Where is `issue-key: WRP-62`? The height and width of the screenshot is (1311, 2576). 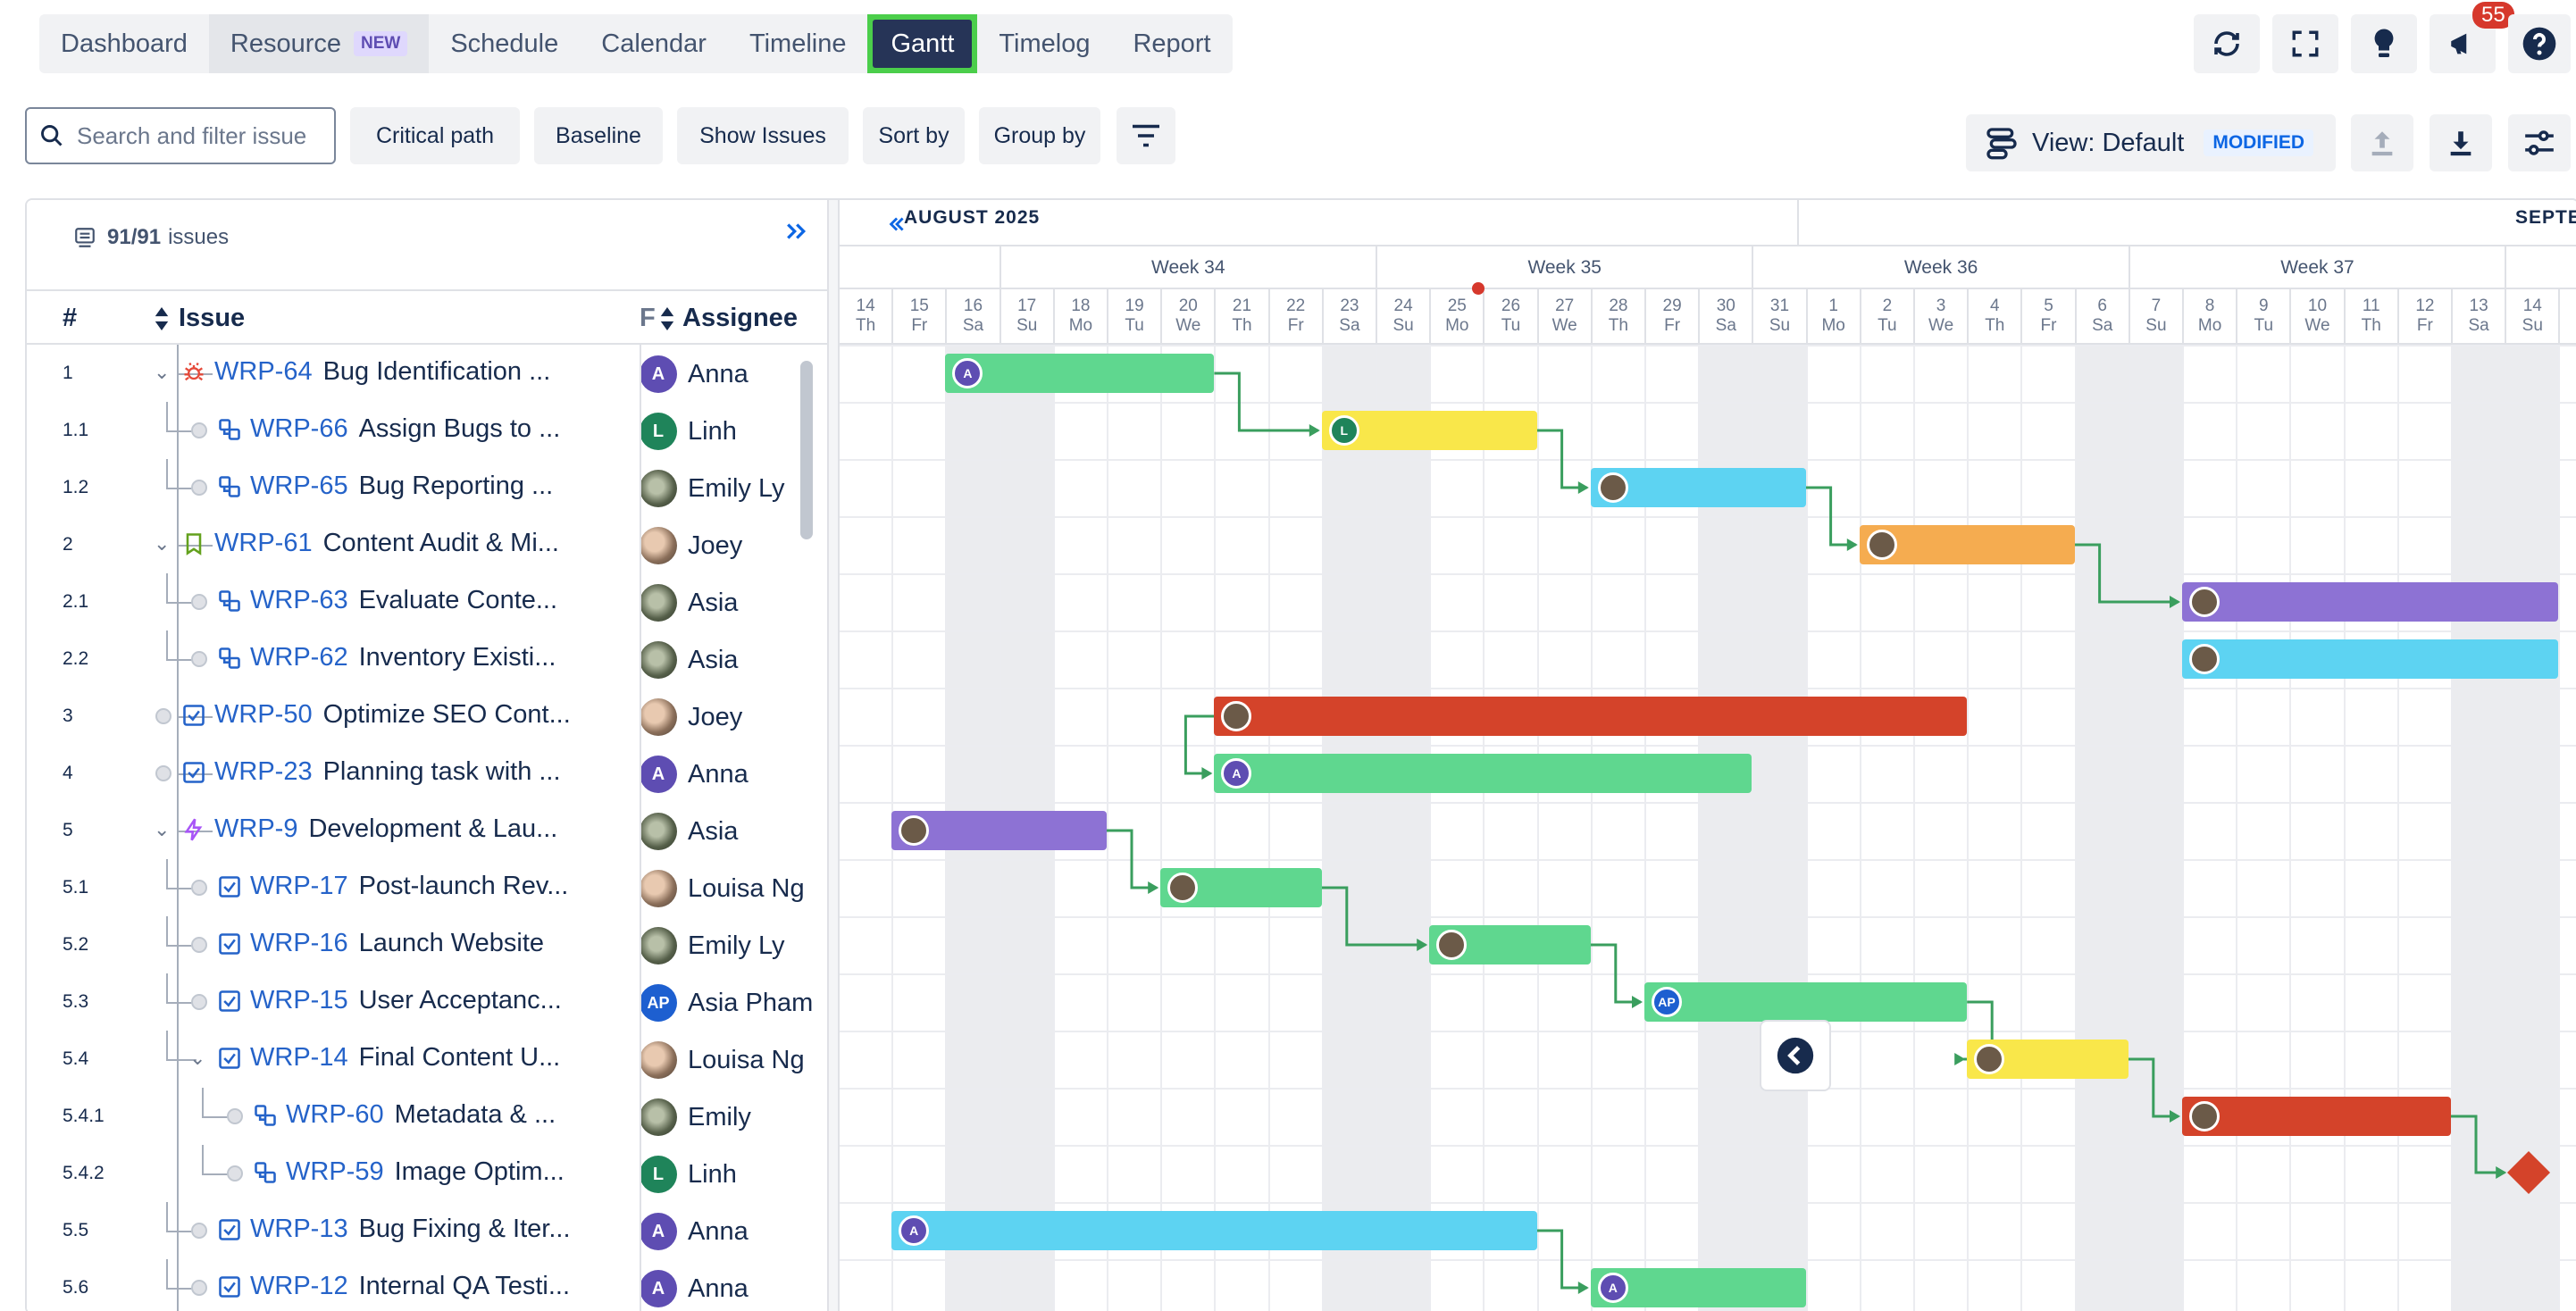
issue-key: WRP-62 is located at coordinates (299, 657).